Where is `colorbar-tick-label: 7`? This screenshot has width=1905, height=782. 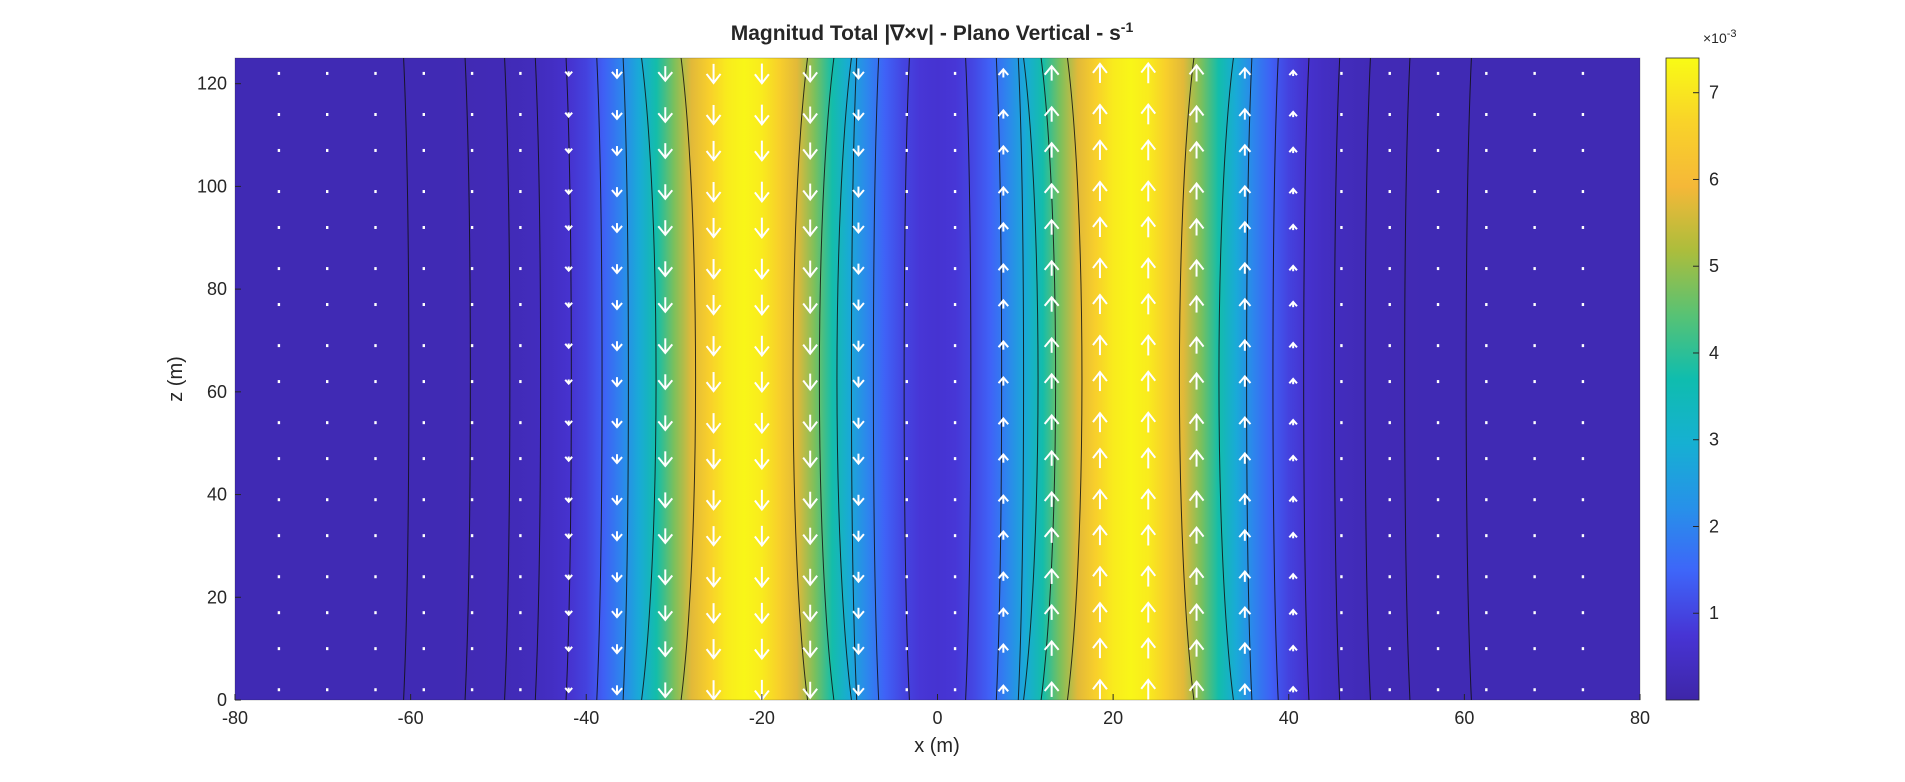
colorbar-tick-label: 7 is located at coordinates (1714, 93).